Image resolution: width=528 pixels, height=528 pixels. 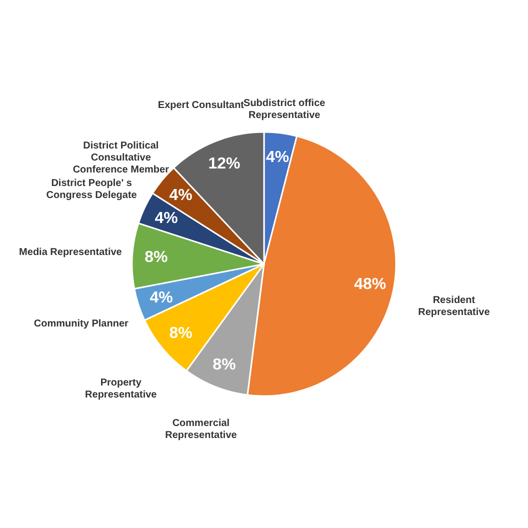 What do you see at coordinates (201, 105) in the screenshot?
I see `slice-label: Expert Consultant` at bounding box center [201, 105].